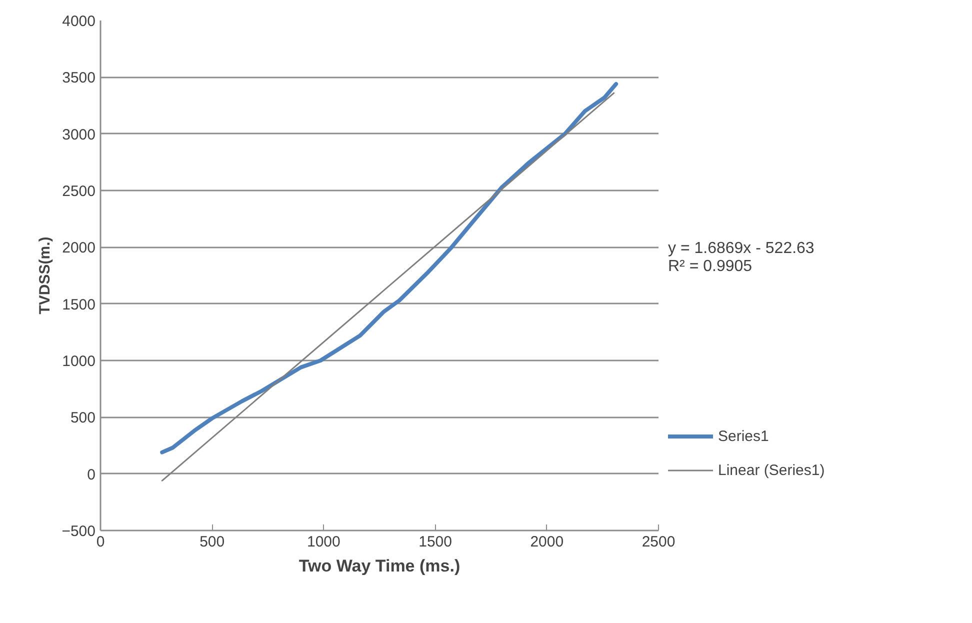  Describe the element at coordinates (79, 361) in the screenshot. I see `y-tick-label: 1000` at that location.